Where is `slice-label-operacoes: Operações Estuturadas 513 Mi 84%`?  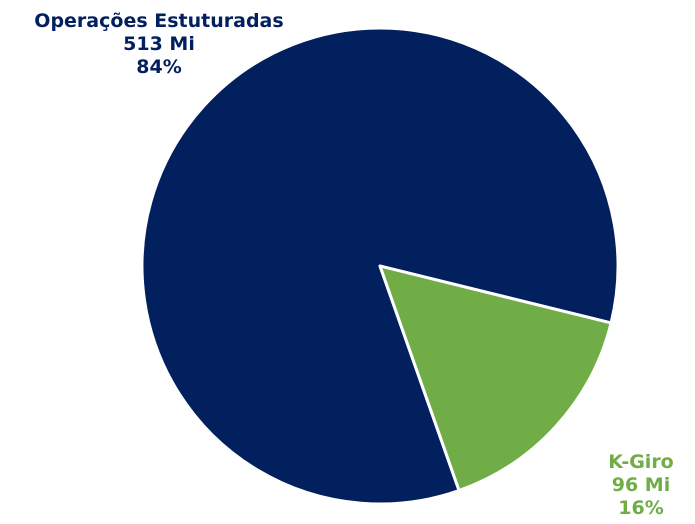
slice-label-operacoes: Operações Estuturadas 513 Mi 84% is located at coordinates (159, 44).